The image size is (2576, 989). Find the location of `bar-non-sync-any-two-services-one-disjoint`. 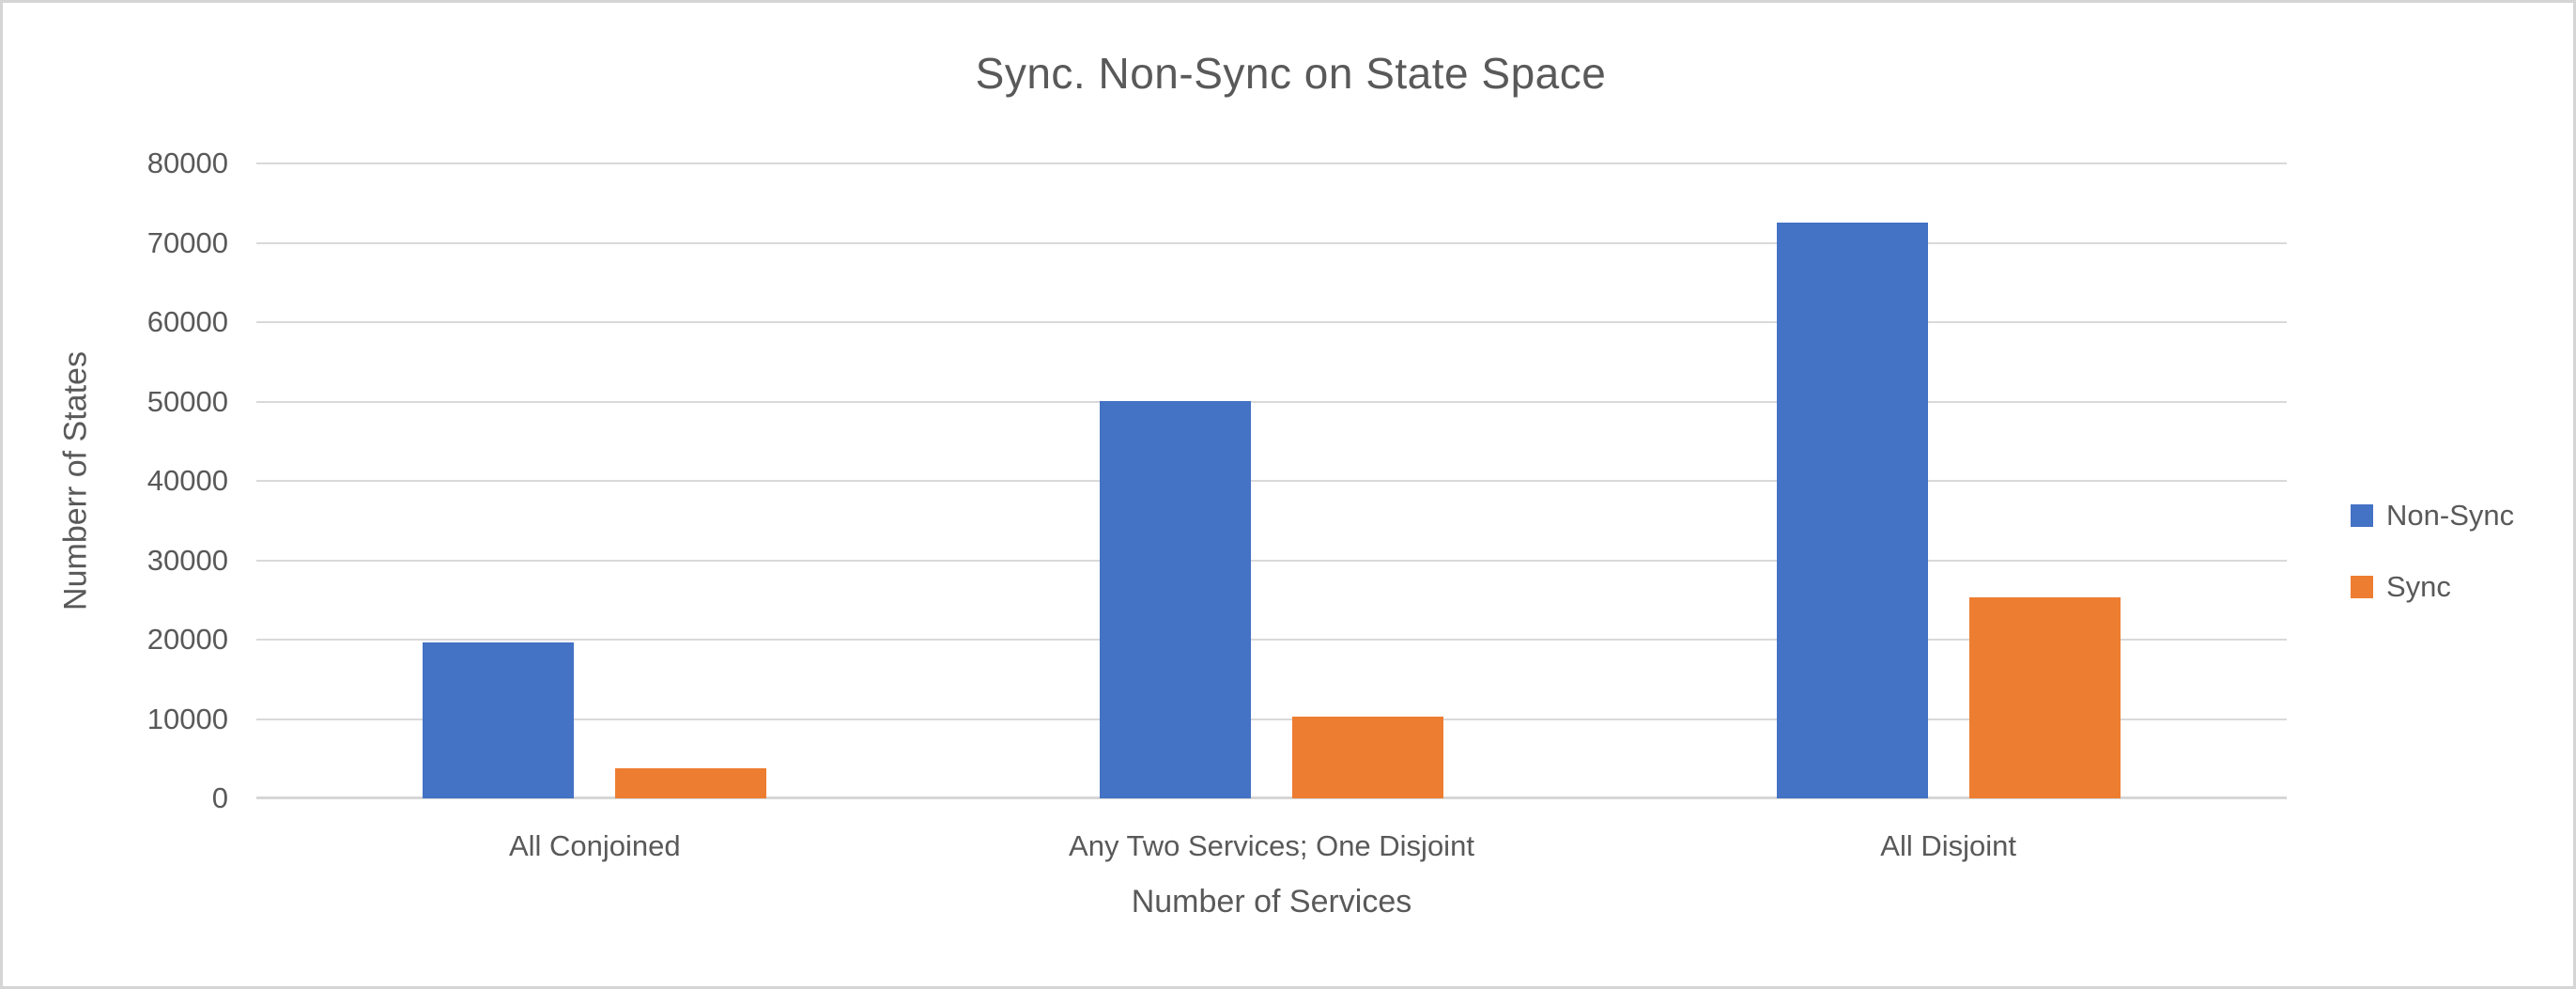

bar-non-sync-any-two-services-one-disjoint is located at coordinates (1175, 599).